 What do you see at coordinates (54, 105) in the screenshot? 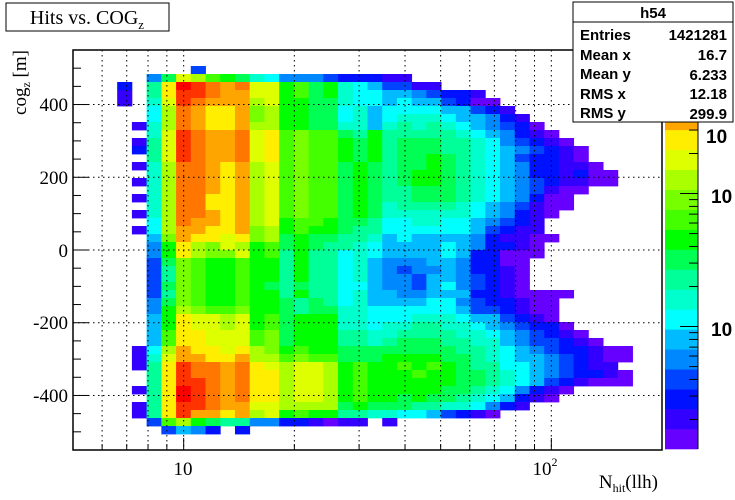
I see `y-tick-label: 400` at bounding box center [54, 105].